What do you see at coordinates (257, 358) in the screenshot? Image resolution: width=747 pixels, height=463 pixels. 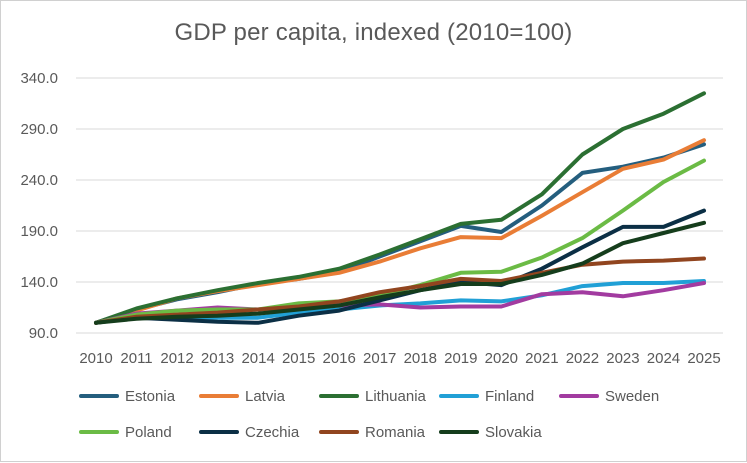 I see `x-tick-label: 2014` at bounding box center [257, 358].